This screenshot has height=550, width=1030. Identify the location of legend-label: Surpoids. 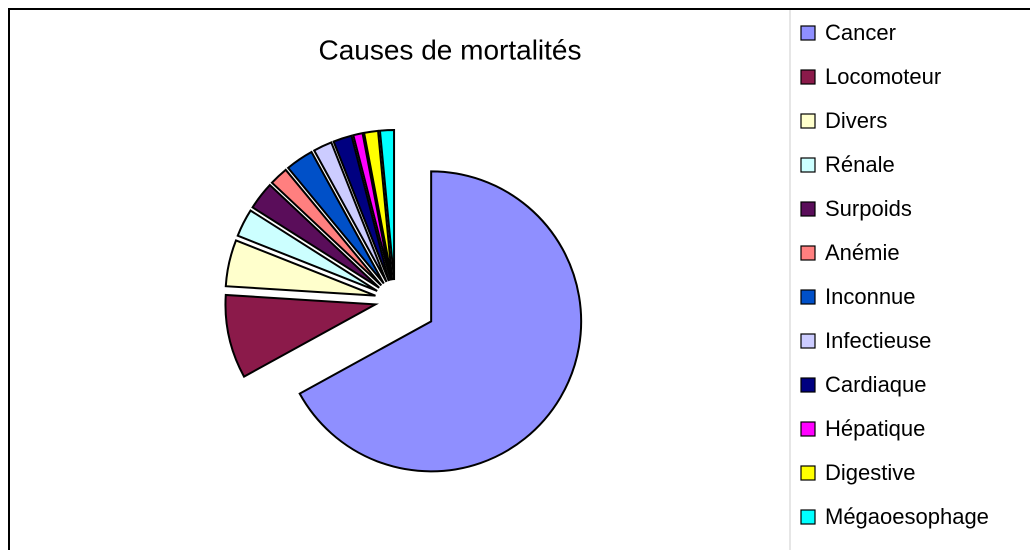
(868, 208).